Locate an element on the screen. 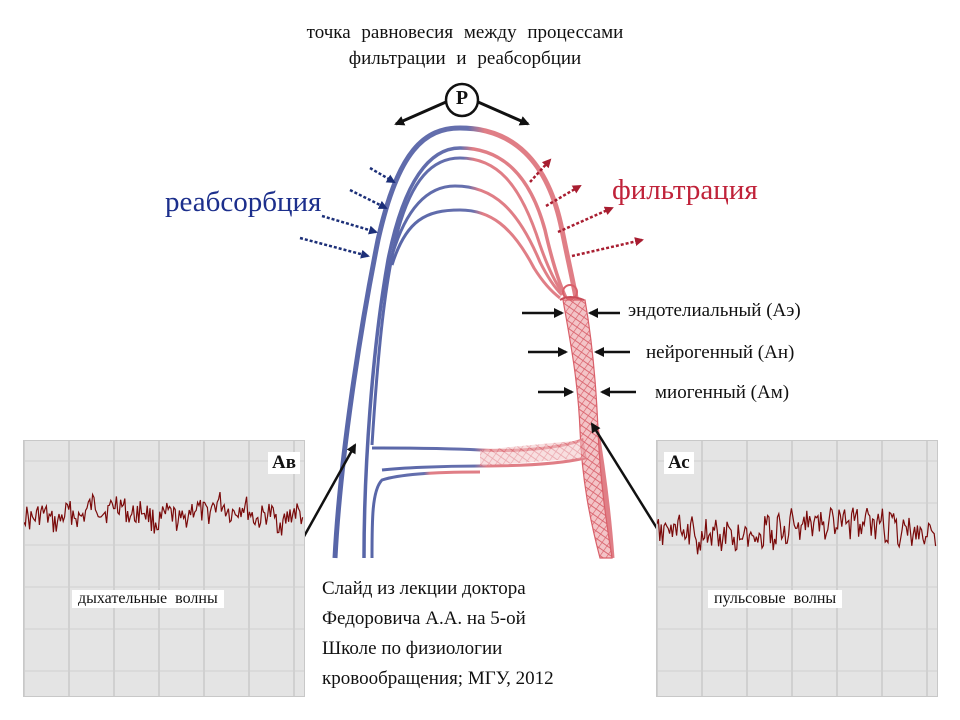  pulse-wave-trace is located at coordinates (797, 568).